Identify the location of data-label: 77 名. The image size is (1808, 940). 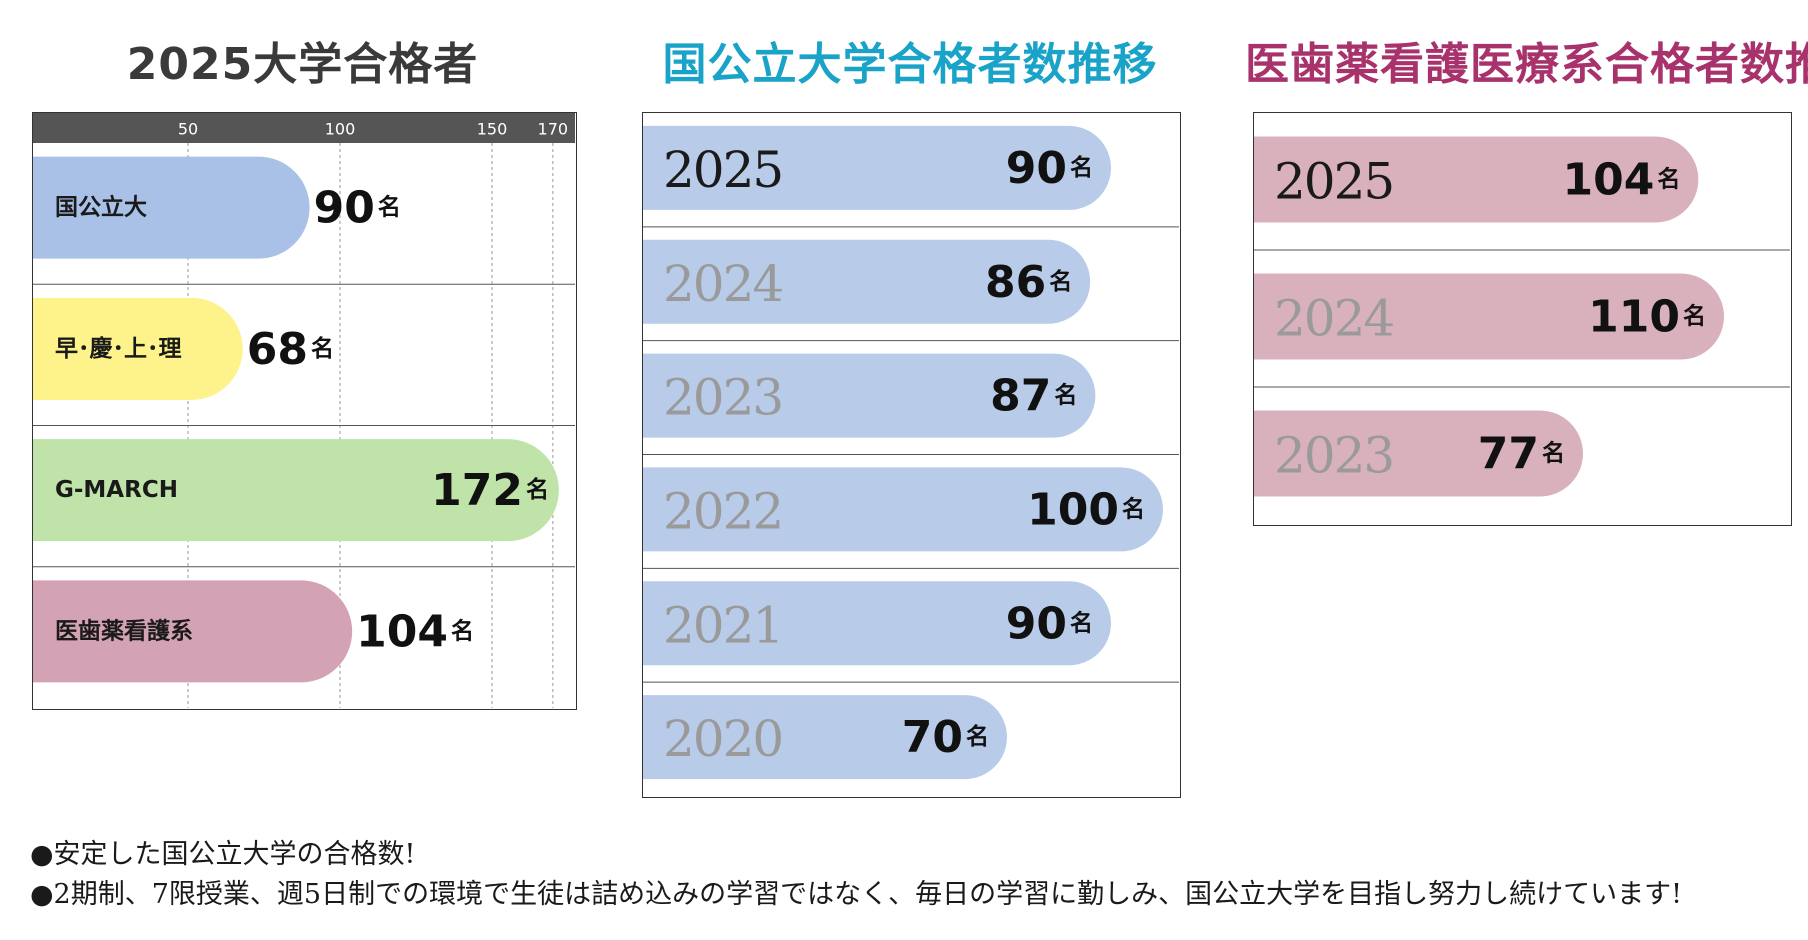
(1521, 453).